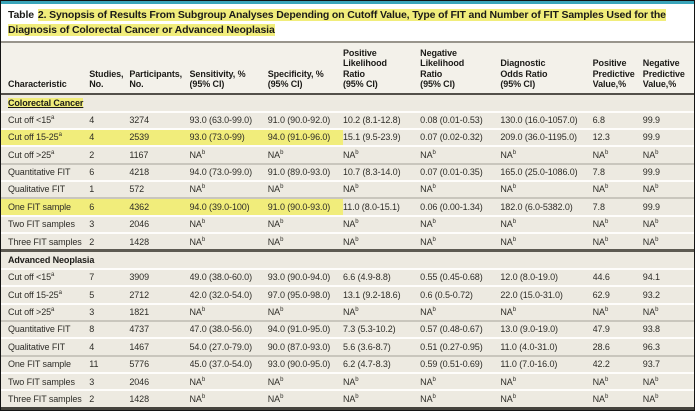 The width and height of the screenshot is (695, 411). Describe the element at coordinates (109, 172) in the screenshot. I see `value-cell: 6` at that location.